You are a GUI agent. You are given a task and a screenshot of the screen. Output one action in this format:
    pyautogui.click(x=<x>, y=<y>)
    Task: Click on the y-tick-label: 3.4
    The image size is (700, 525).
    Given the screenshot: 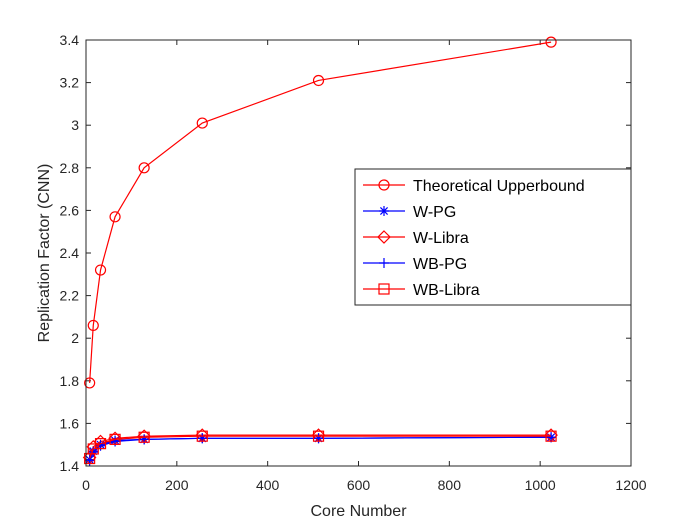 What is the action you would take?
    pyautogui.click(x=70, y=40)
    